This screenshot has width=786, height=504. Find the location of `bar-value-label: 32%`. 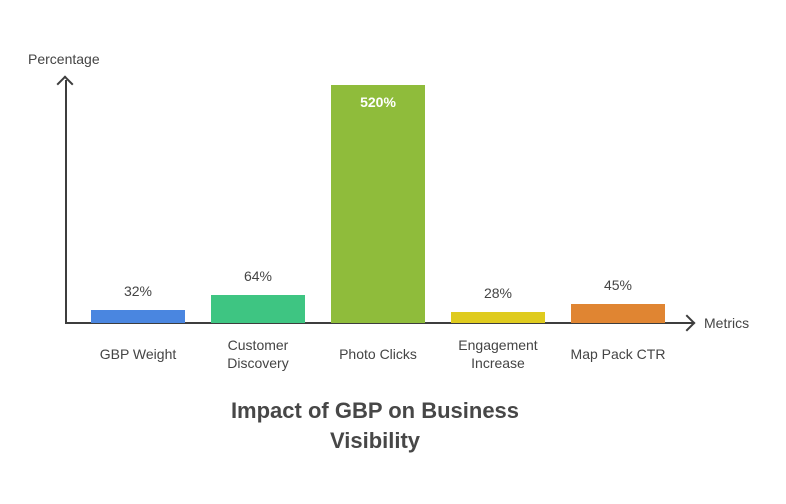

bar-value-label: 32% is located at coordinates (138, 291).